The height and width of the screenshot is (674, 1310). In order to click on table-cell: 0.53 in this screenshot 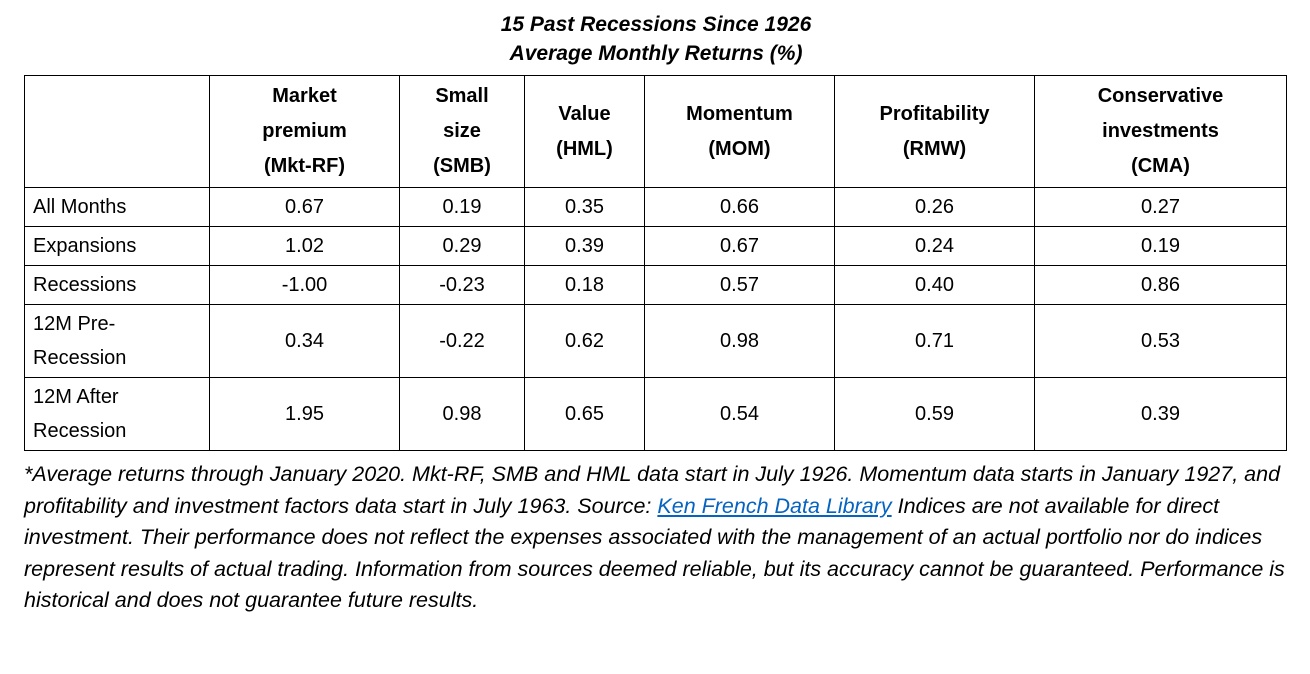, I will do `click(1160, 341)`.